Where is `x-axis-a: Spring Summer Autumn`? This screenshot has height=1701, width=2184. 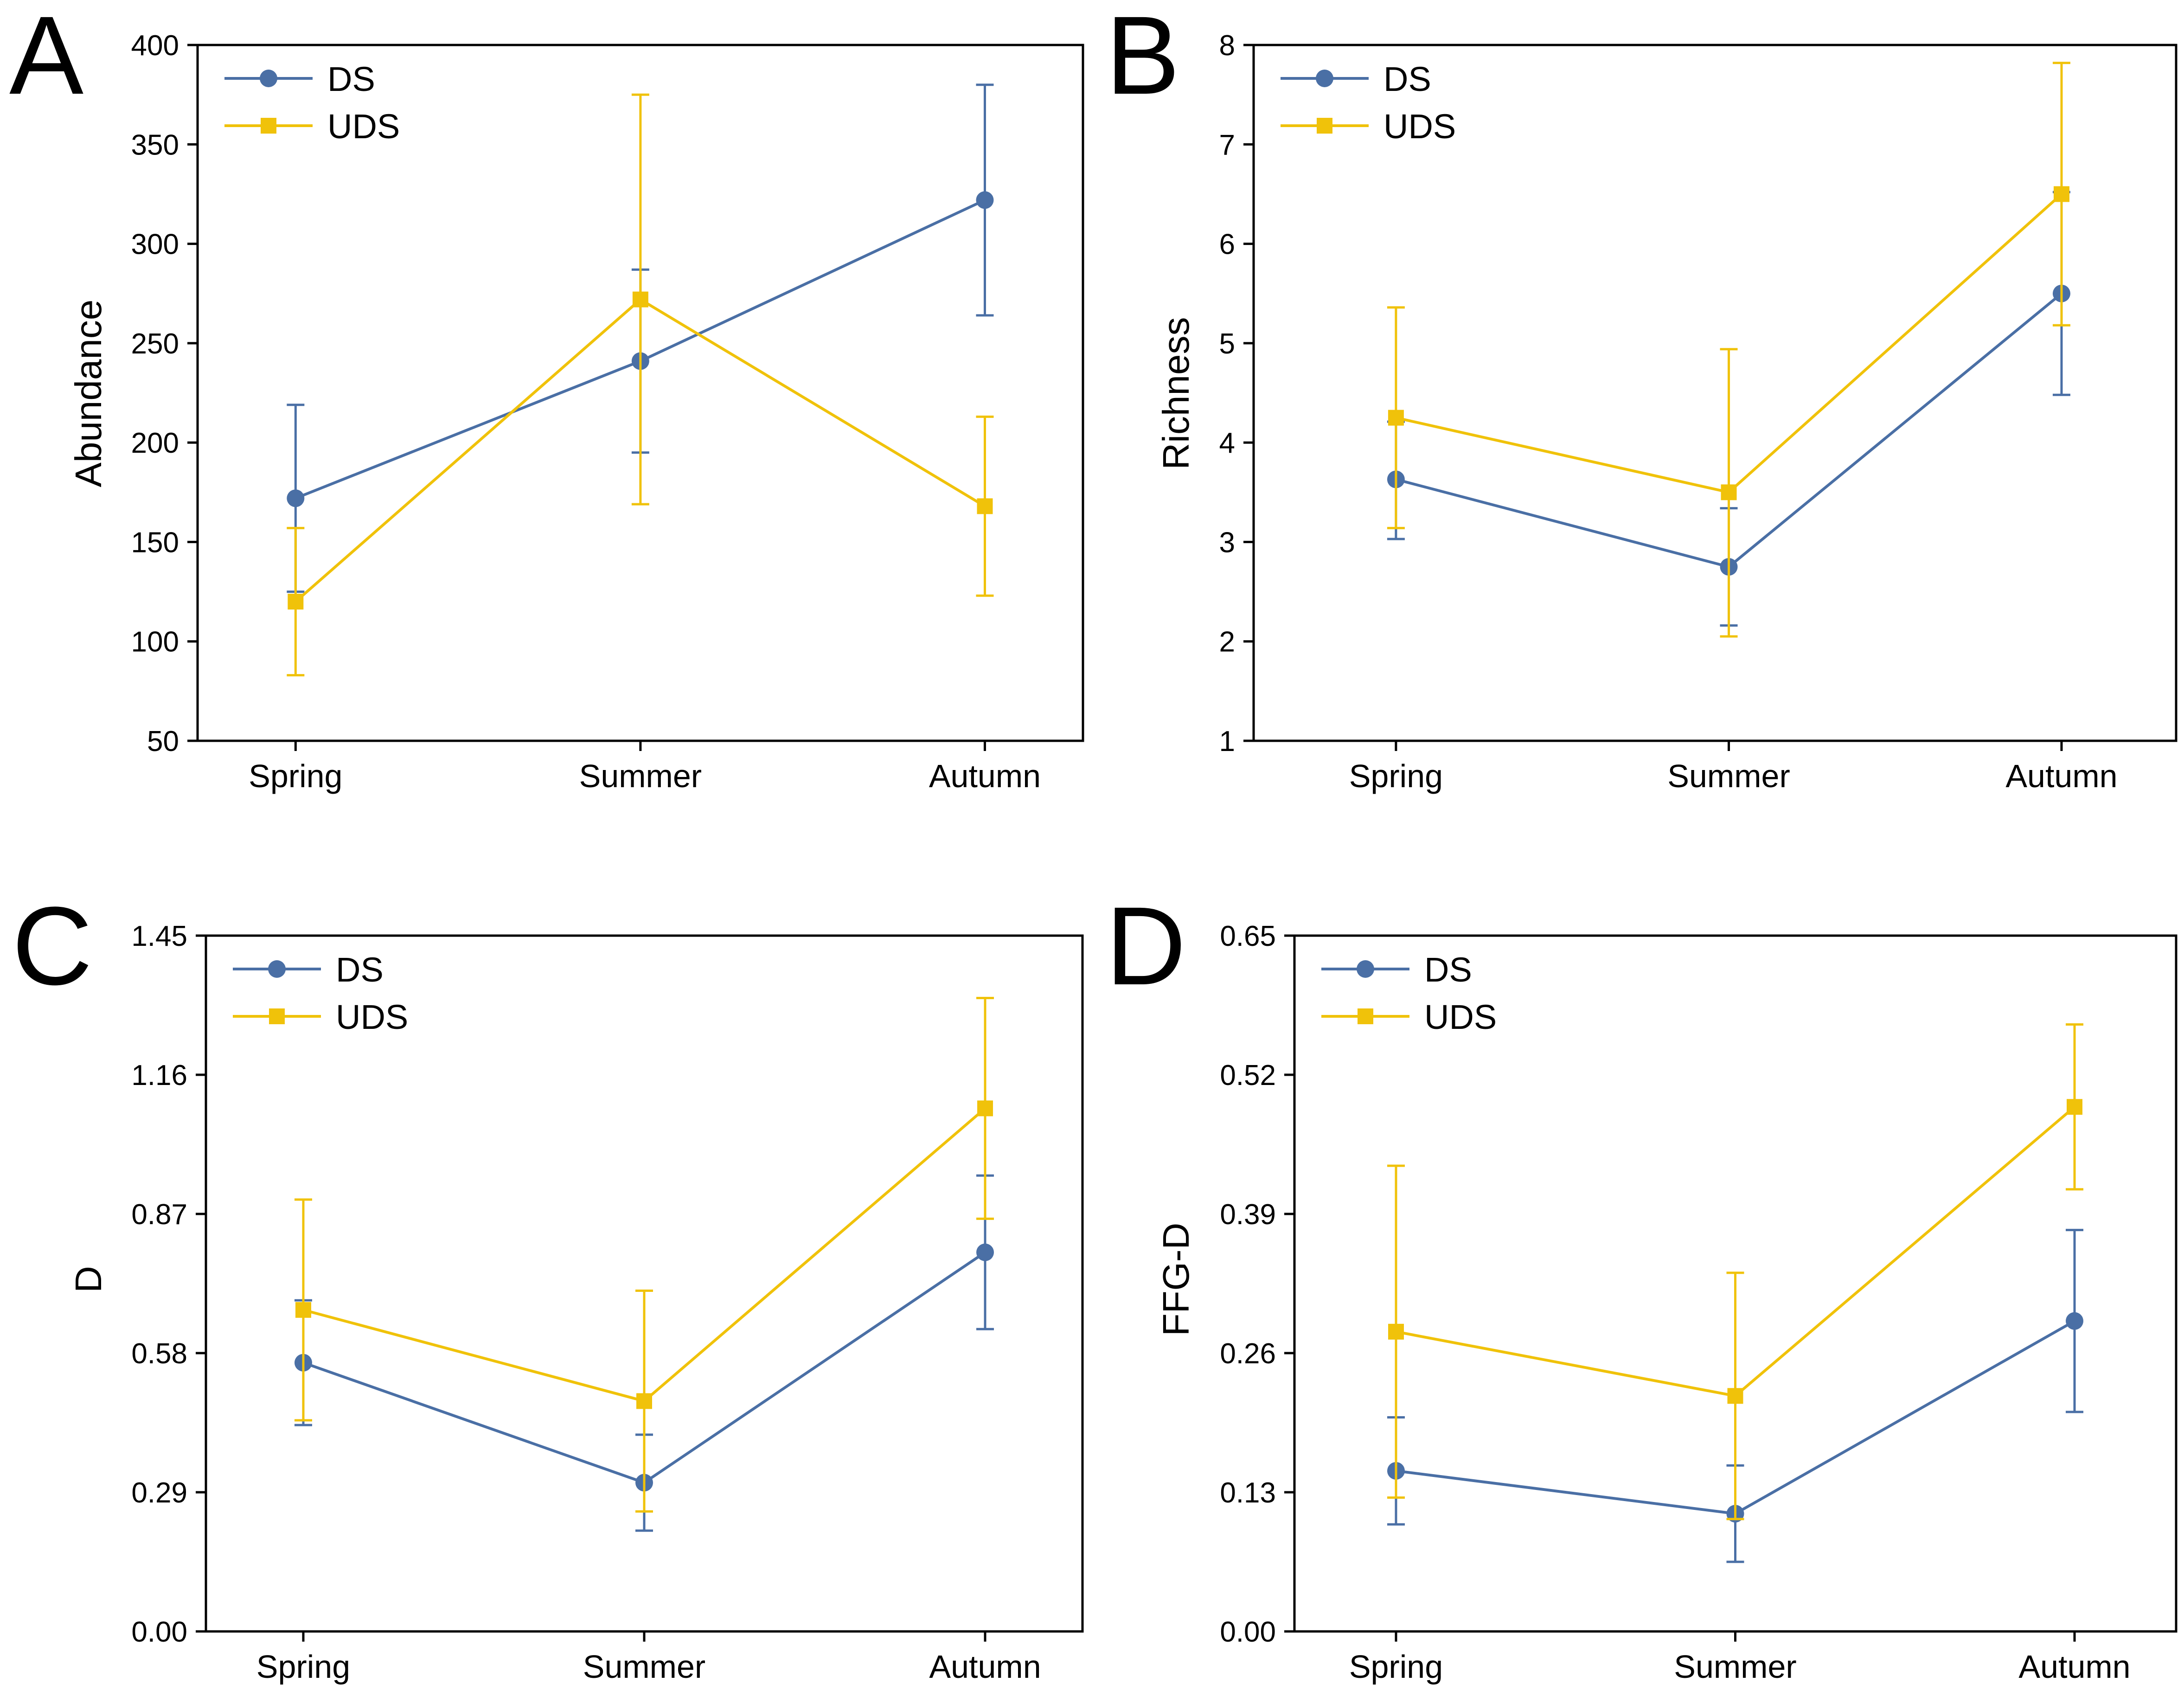
x-axis-a: Spring Summer Autumn is located at coordinates (645, 767).